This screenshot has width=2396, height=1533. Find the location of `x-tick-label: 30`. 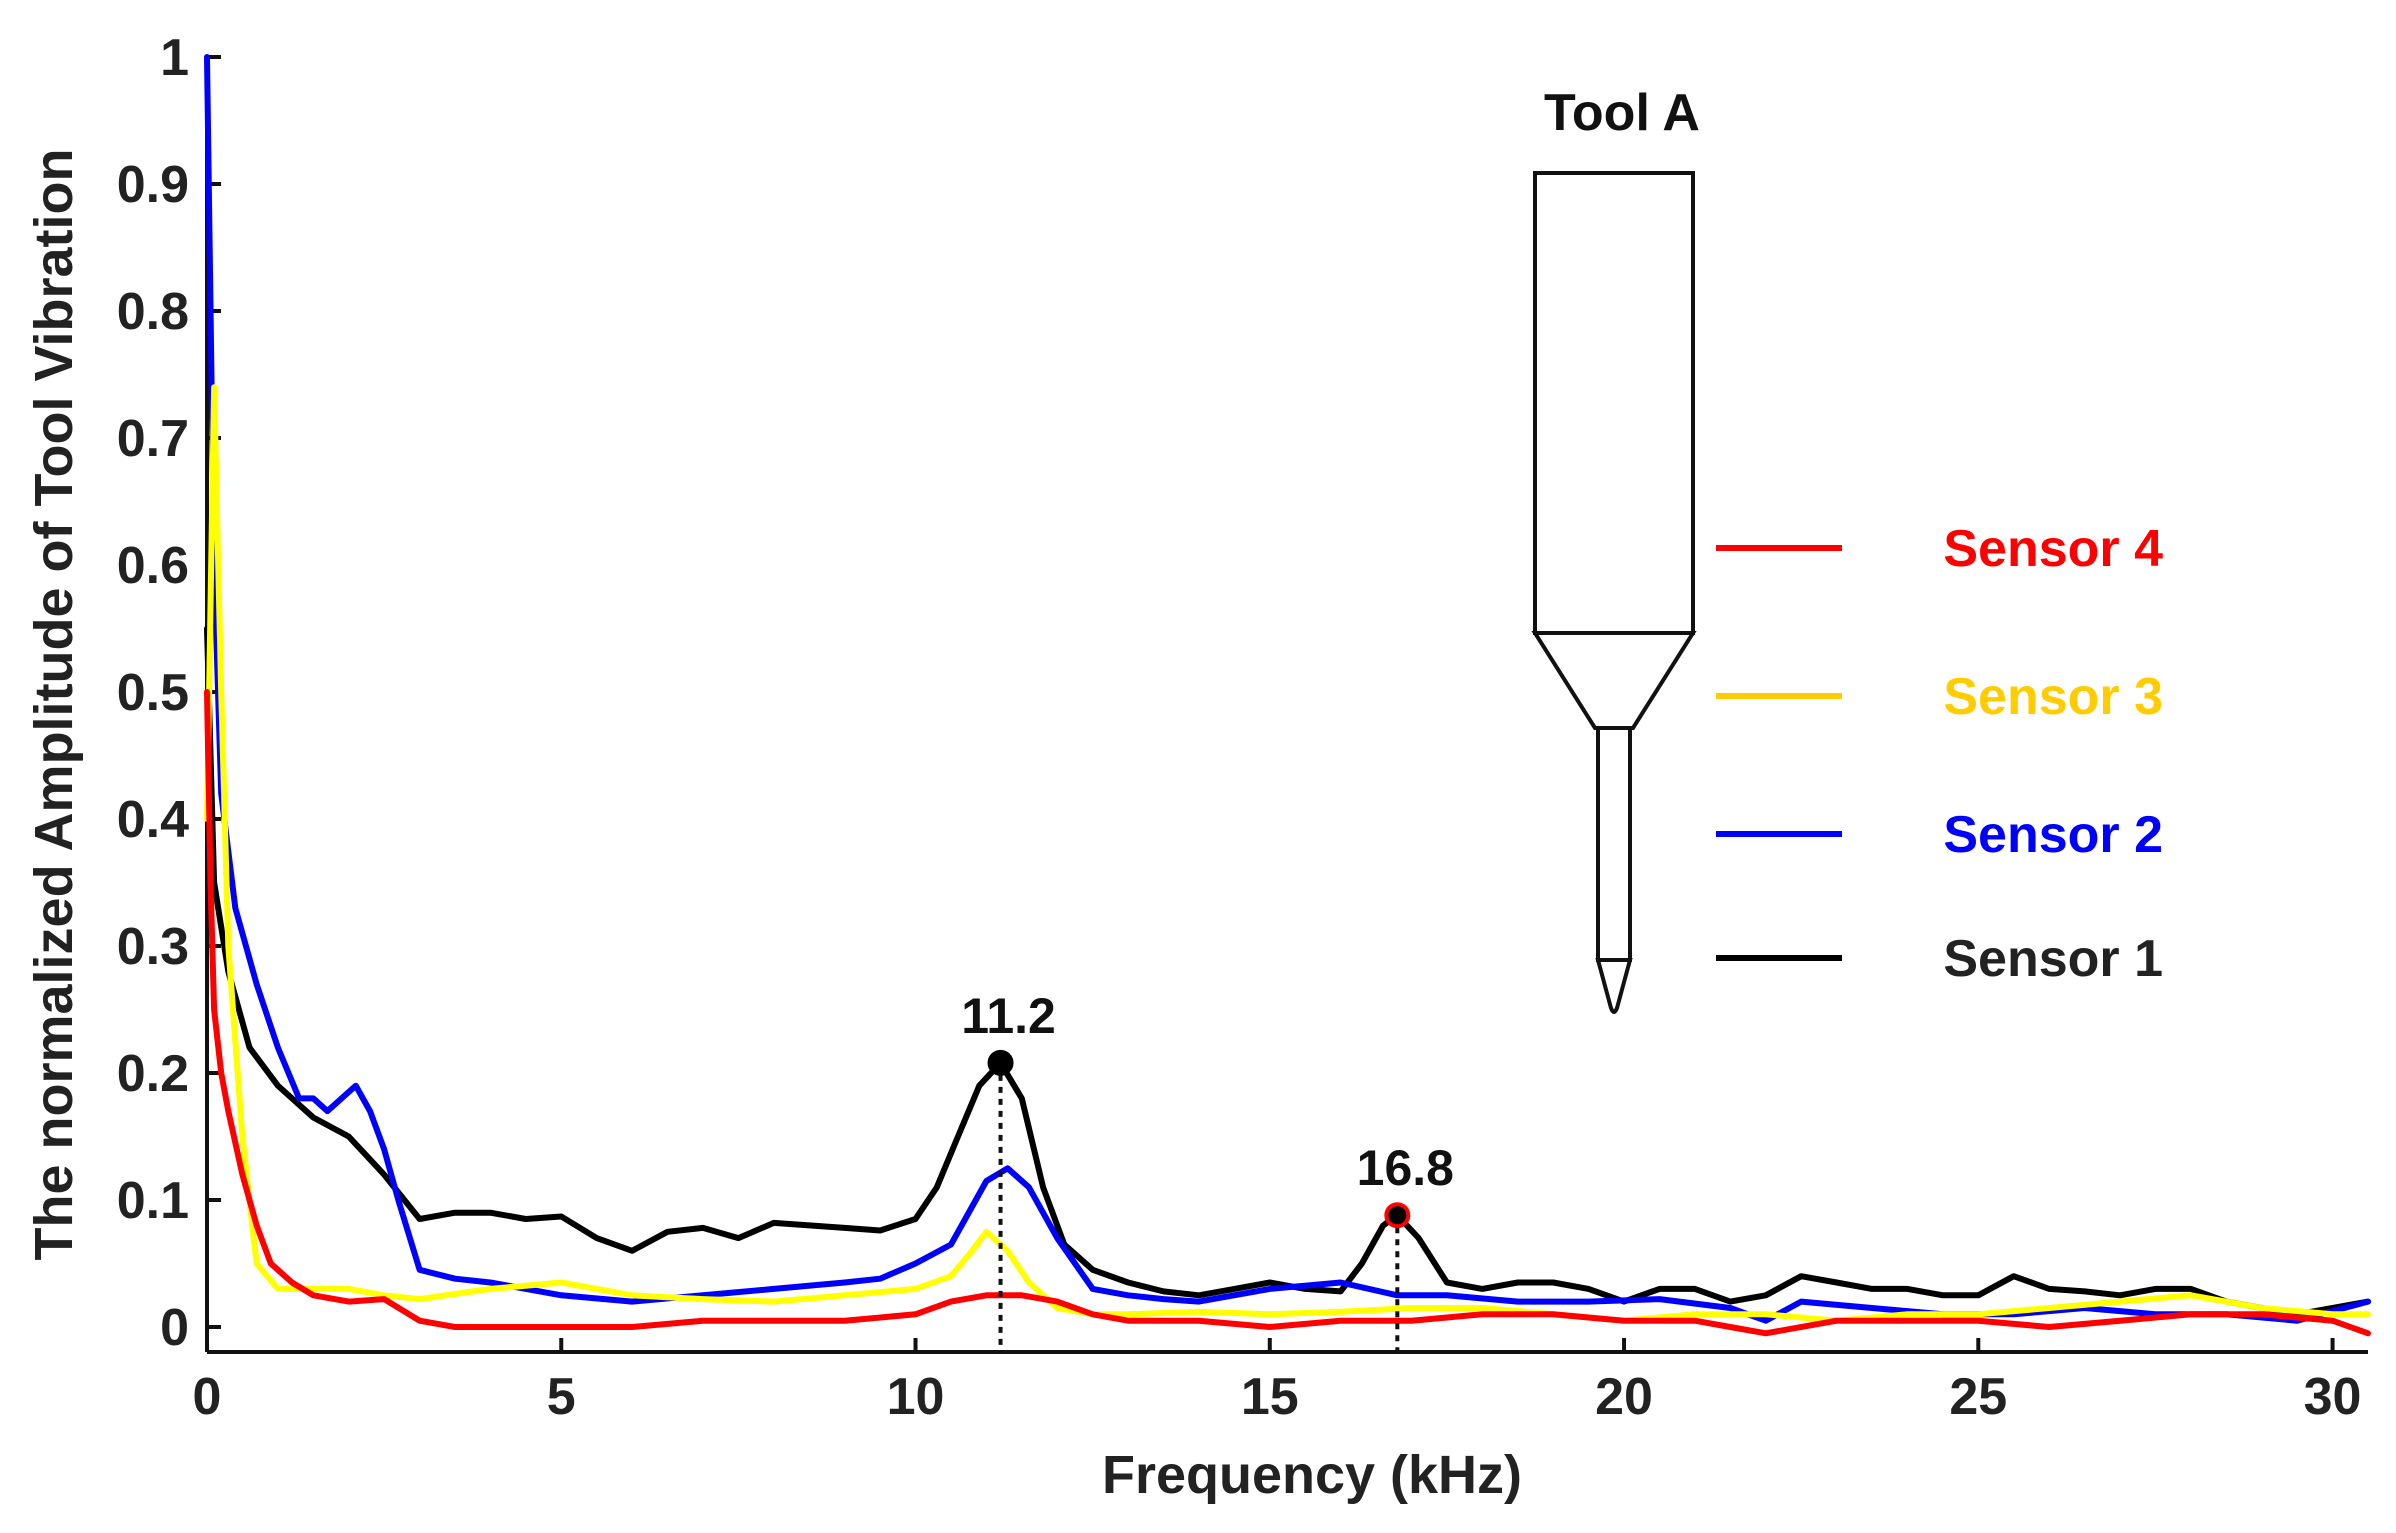

x-tick-label: 30 is located at coordinates (2333, 1397).